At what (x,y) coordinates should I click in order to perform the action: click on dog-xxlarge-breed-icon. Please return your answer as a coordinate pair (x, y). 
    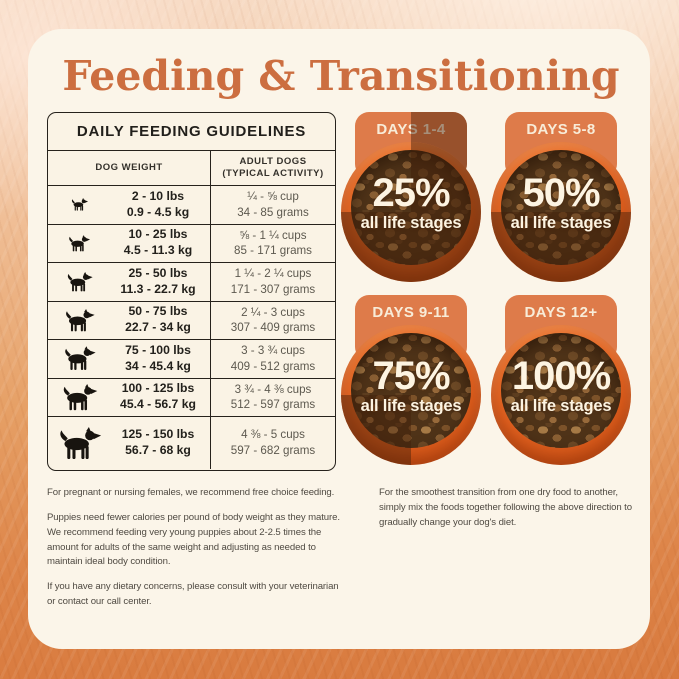
    Looking at the image, I should click on (79, 397).